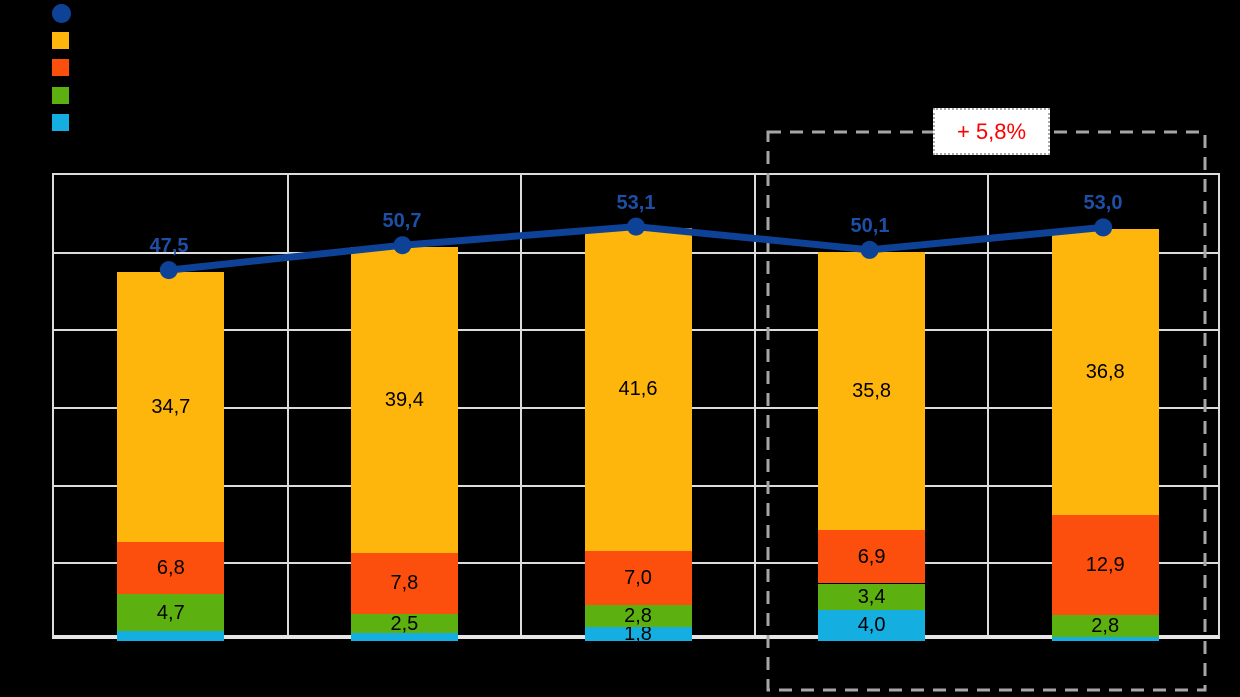  What do you see at coordinates (402, 221) in the screenshot?
I see `total-line-value: 50,7` at bounding box center [402, 221].